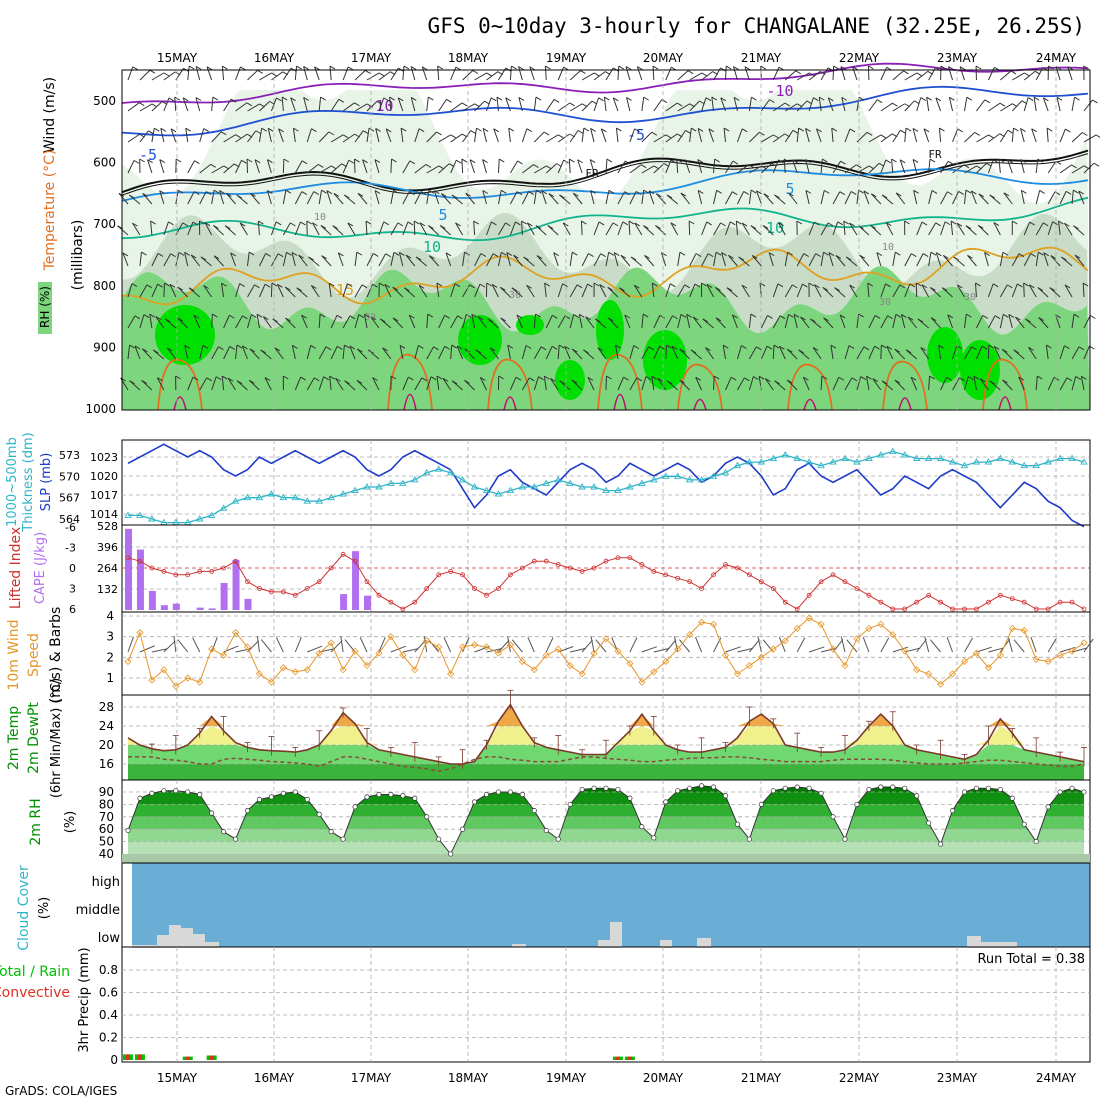 The image size is (1100, 1100). Describe the element at coordinates (28, 482) in the screenshot. I see `thk-ylabel-2: Thickness (dm)` at that location.